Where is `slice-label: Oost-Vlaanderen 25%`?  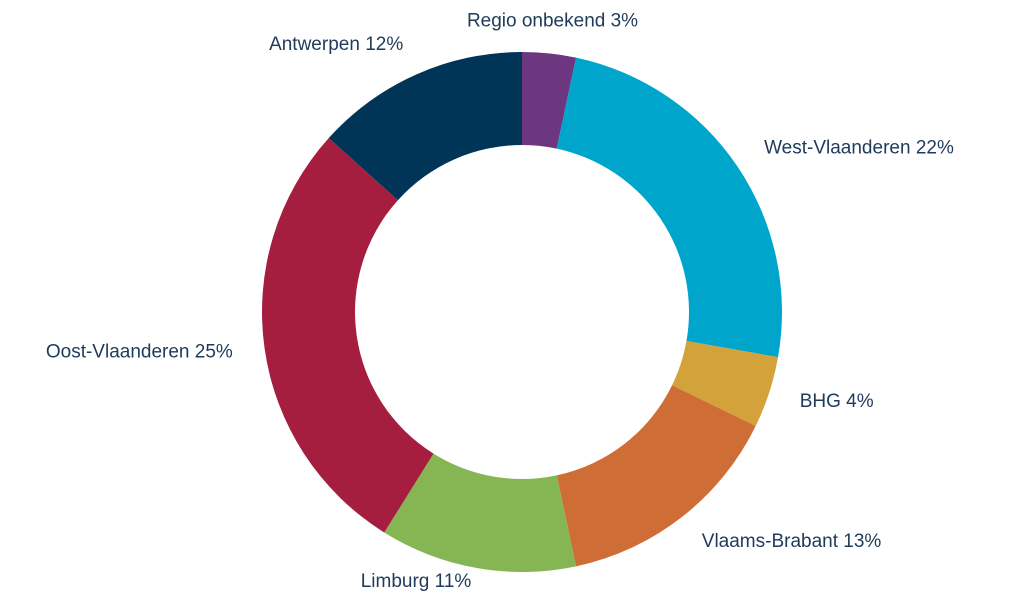
slice-label: Oost-Vlaanderen 25% is located at coordinates (139, 352).